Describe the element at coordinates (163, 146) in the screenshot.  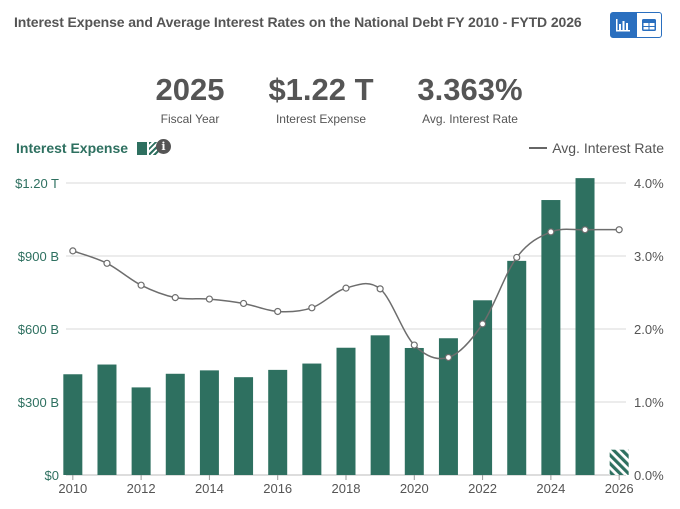
I see `info-icon: i` at that location.